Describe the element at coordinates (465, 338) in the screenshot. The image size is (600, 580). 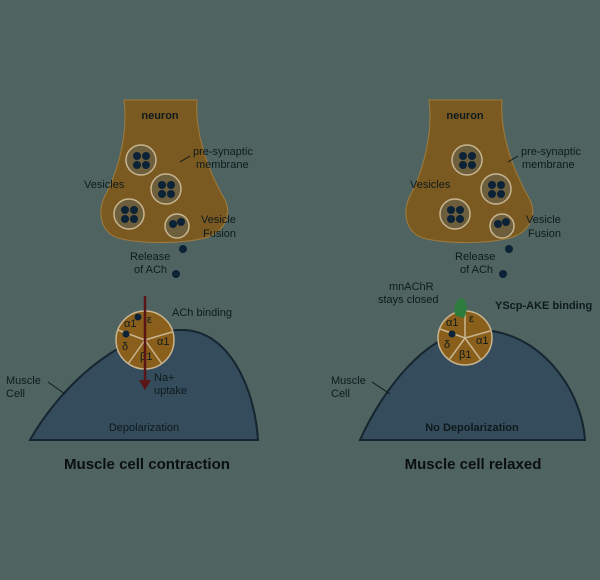
I see `nachr-receptor: α1 ε δ β1 α1` at that location.